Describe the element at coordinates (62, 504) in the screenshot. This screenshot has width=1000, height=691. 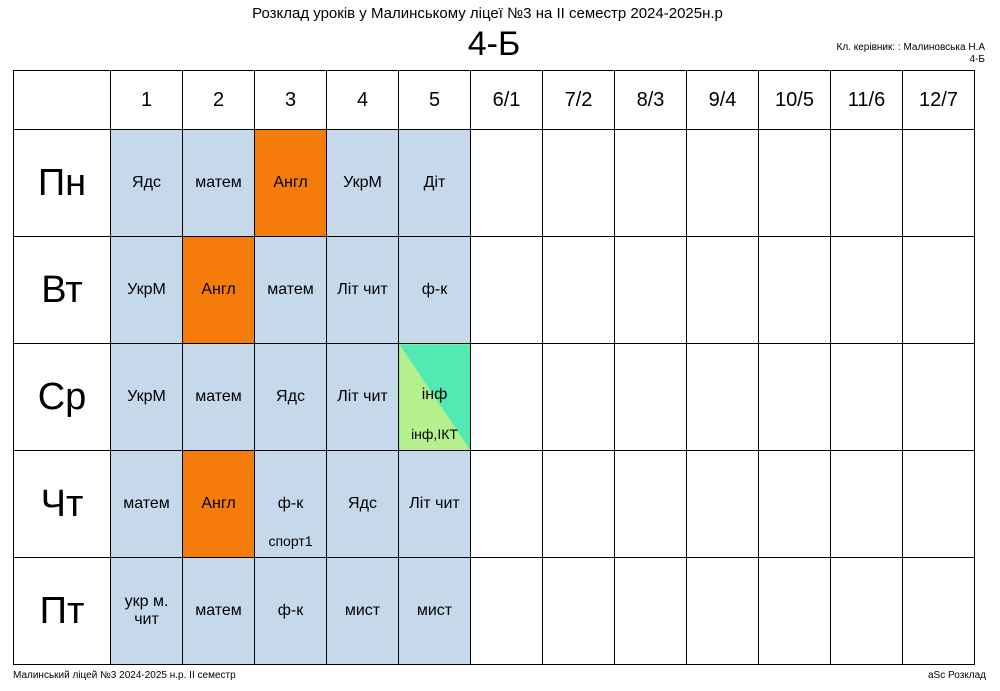
I see `day-label: Чт` at that location.